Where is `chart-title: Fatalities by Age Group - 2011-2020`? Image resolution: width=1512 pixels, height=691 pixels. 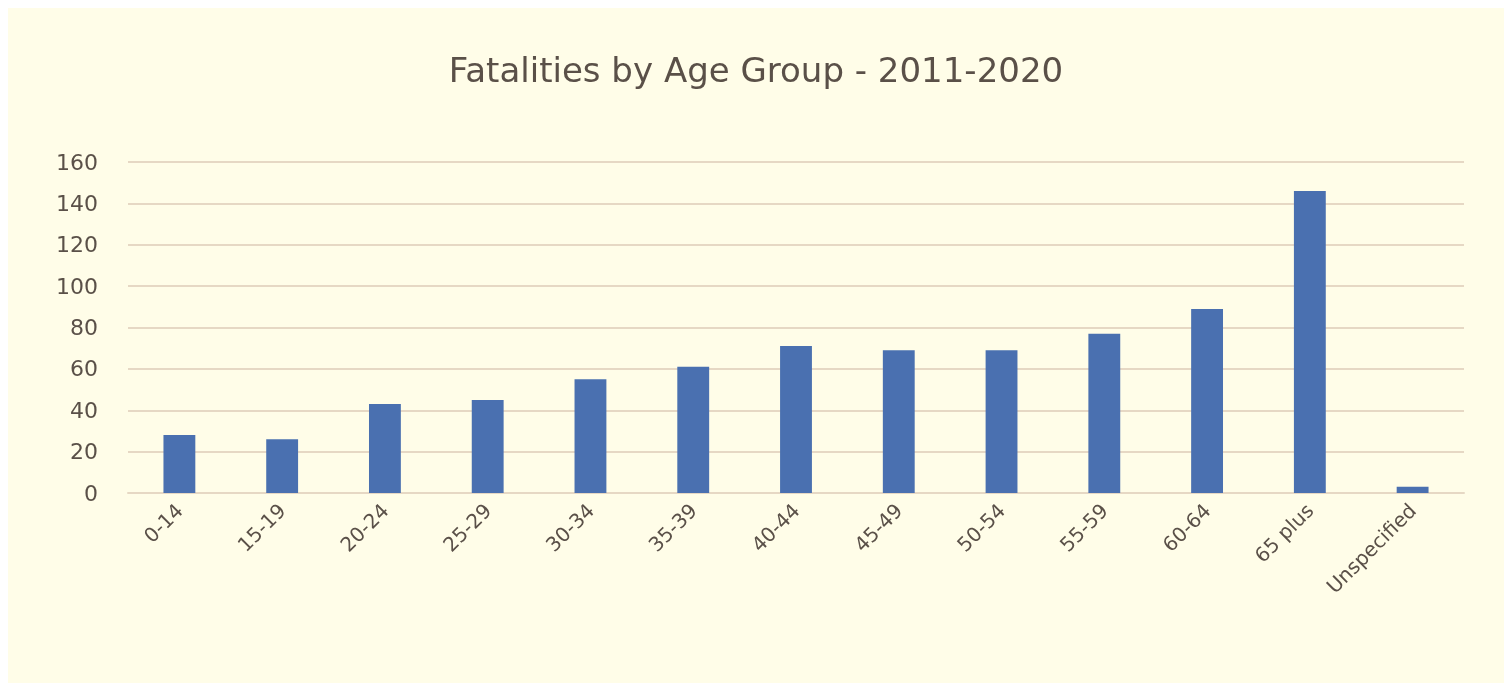 chart-title: Fatalities by Age Group - 2011-2020 is located at coordinates (756, 70).